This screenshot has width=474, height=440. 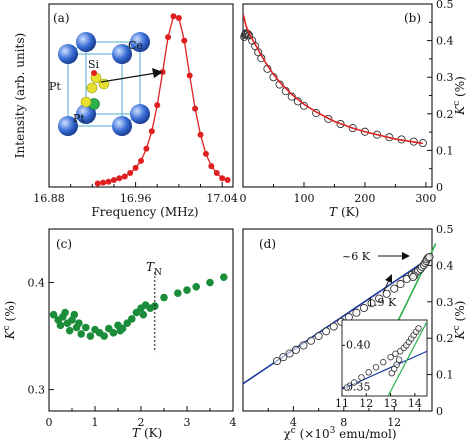 What do you see at coordinates (128, 77) in the screenshot?
I see `pointer-arrow-line` at bounding box center [128, 77].